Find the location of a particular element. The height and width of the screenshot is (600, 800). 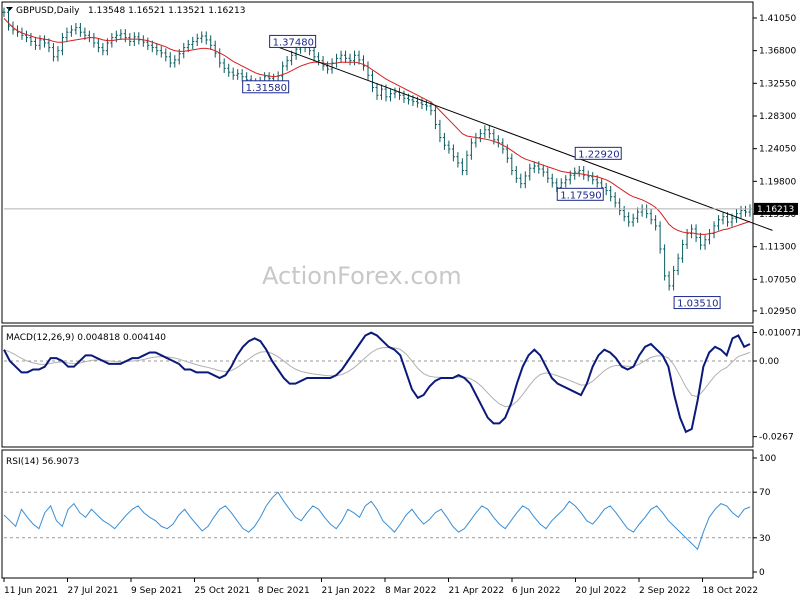

price-label: 1.22920 is located at coordinates (598, 154).